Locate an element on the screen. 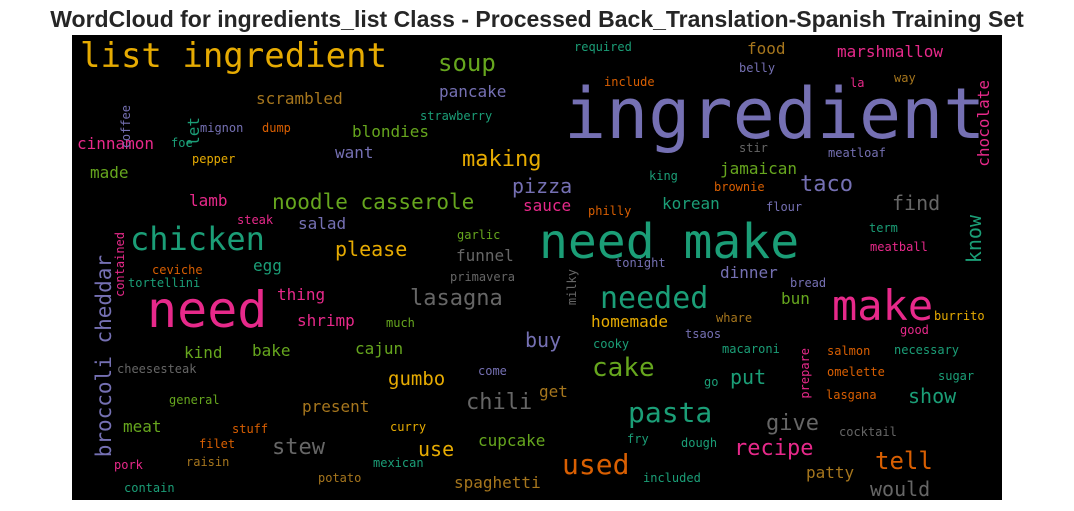 The width and height of the screenshot is (1074, 511). word-potato: potato is located at coordinates (340, 478).